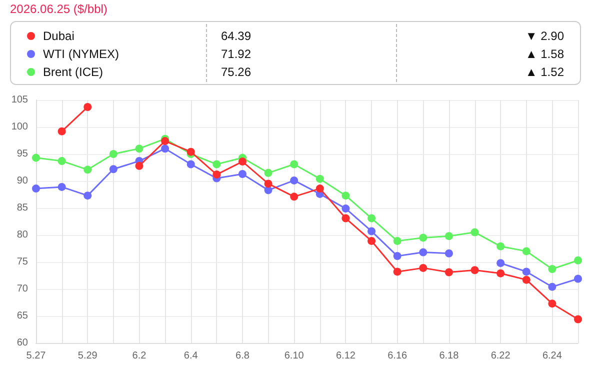 Image resolution: width=593 pixels, height=371 pixels. I want to click on x-tick-label: 6.16, so click(398, 356).